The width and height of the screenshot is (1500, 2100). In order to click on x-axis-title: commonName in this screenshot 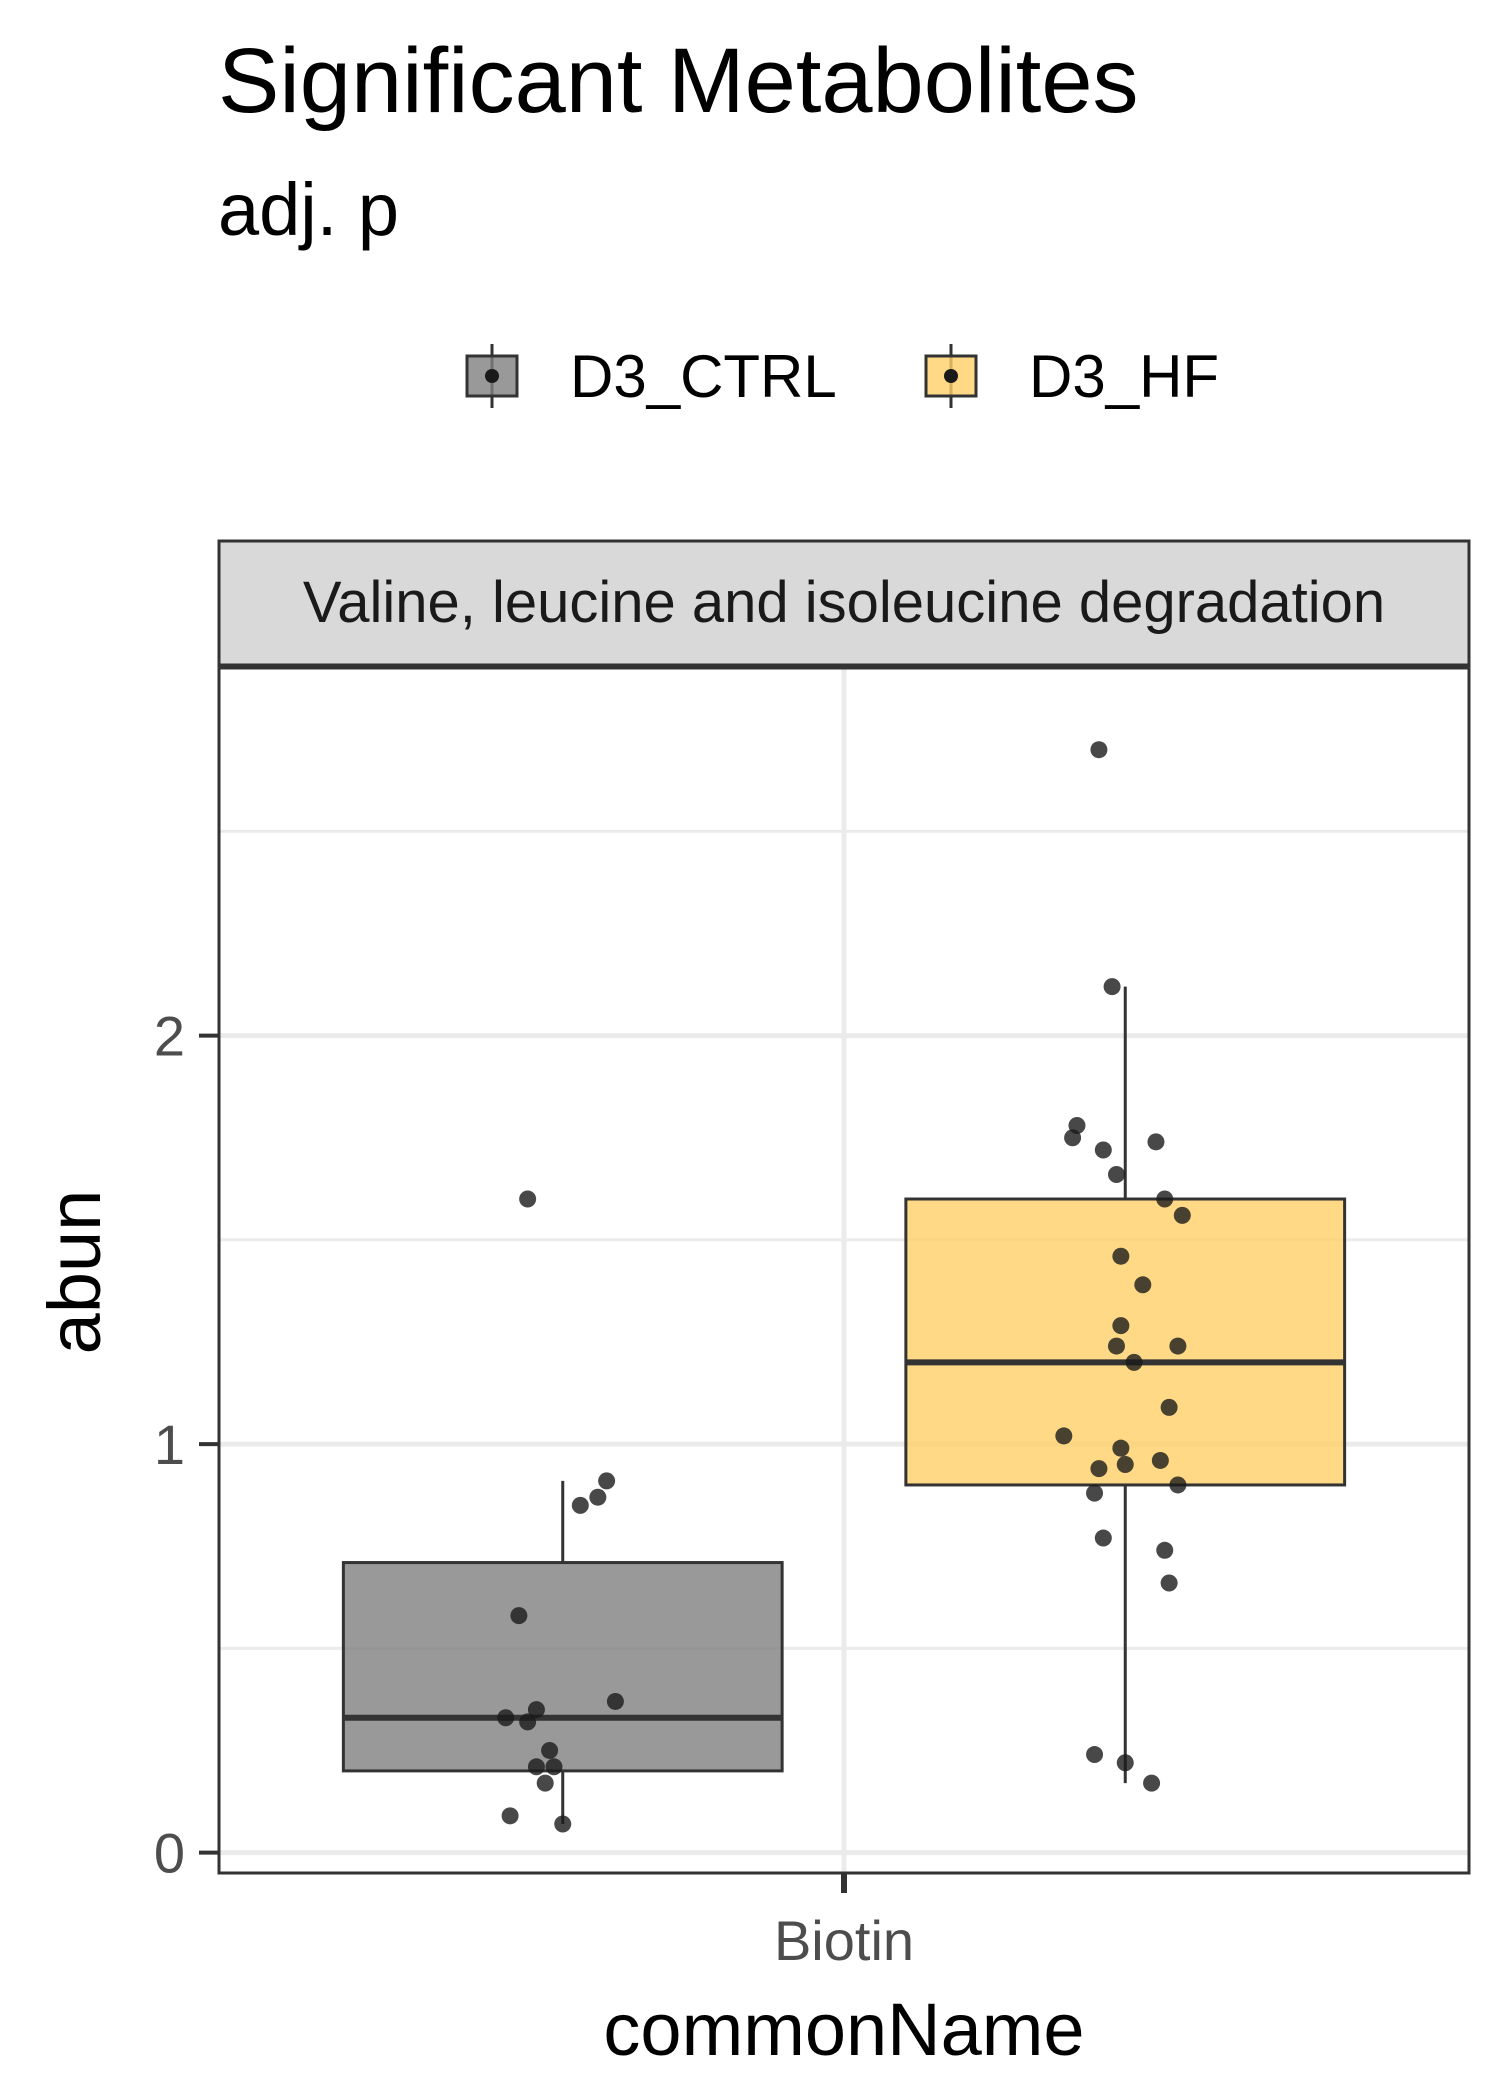, I will do `click(843, 2029)`.